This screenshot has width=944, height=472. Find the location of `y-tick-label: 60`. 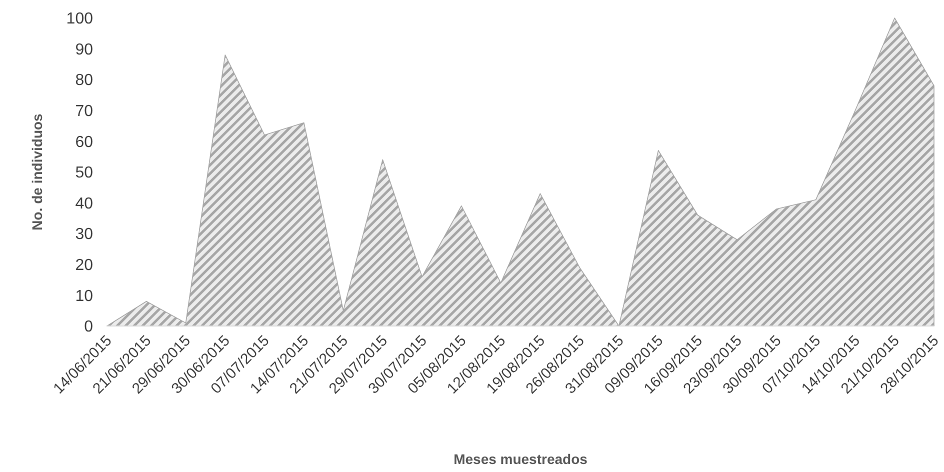

y-tick-label: 60 is located at coordinates (84, 142).